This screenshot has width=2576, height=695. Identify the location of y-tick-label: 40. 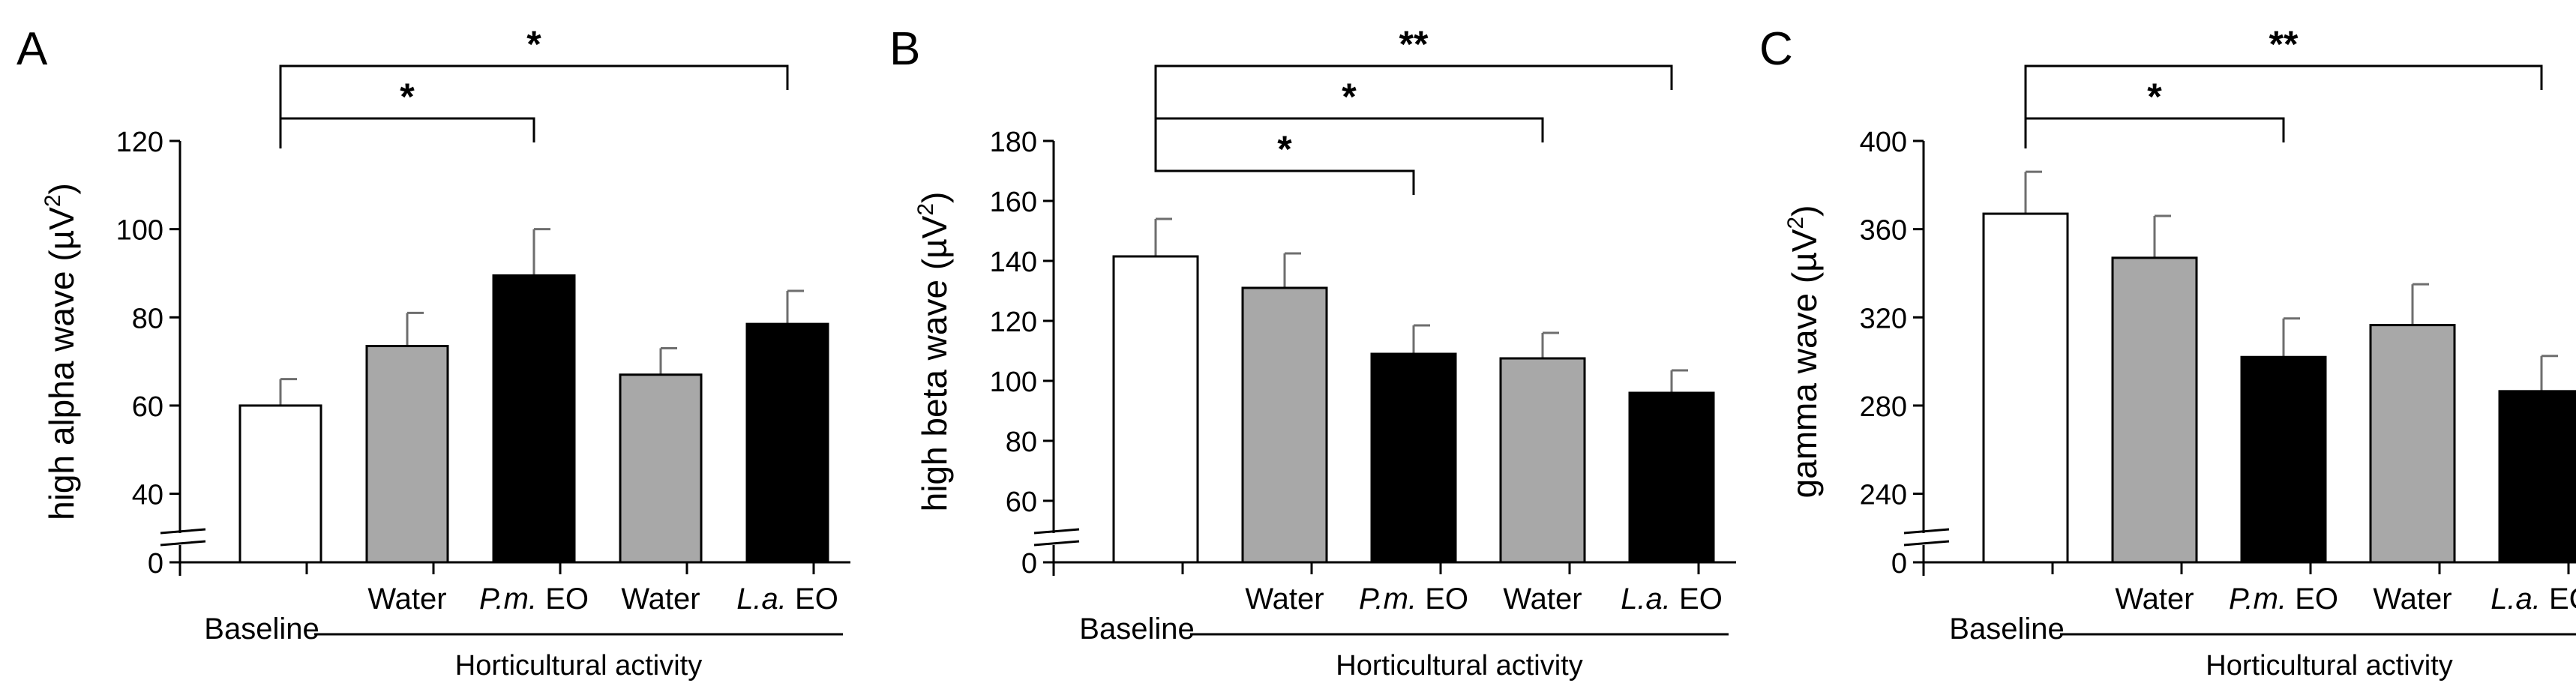
(147, 496).